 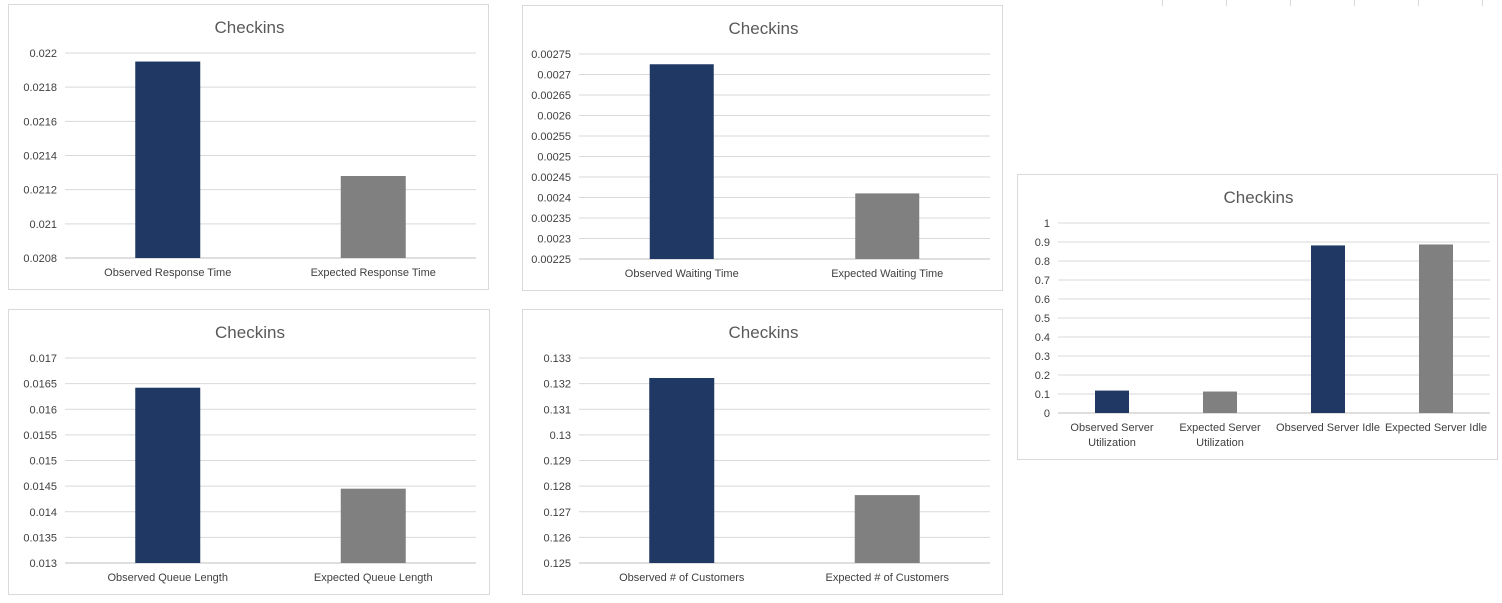 I want to click on x-category-label: Observed Queue Length, so click(x=168, y=578).